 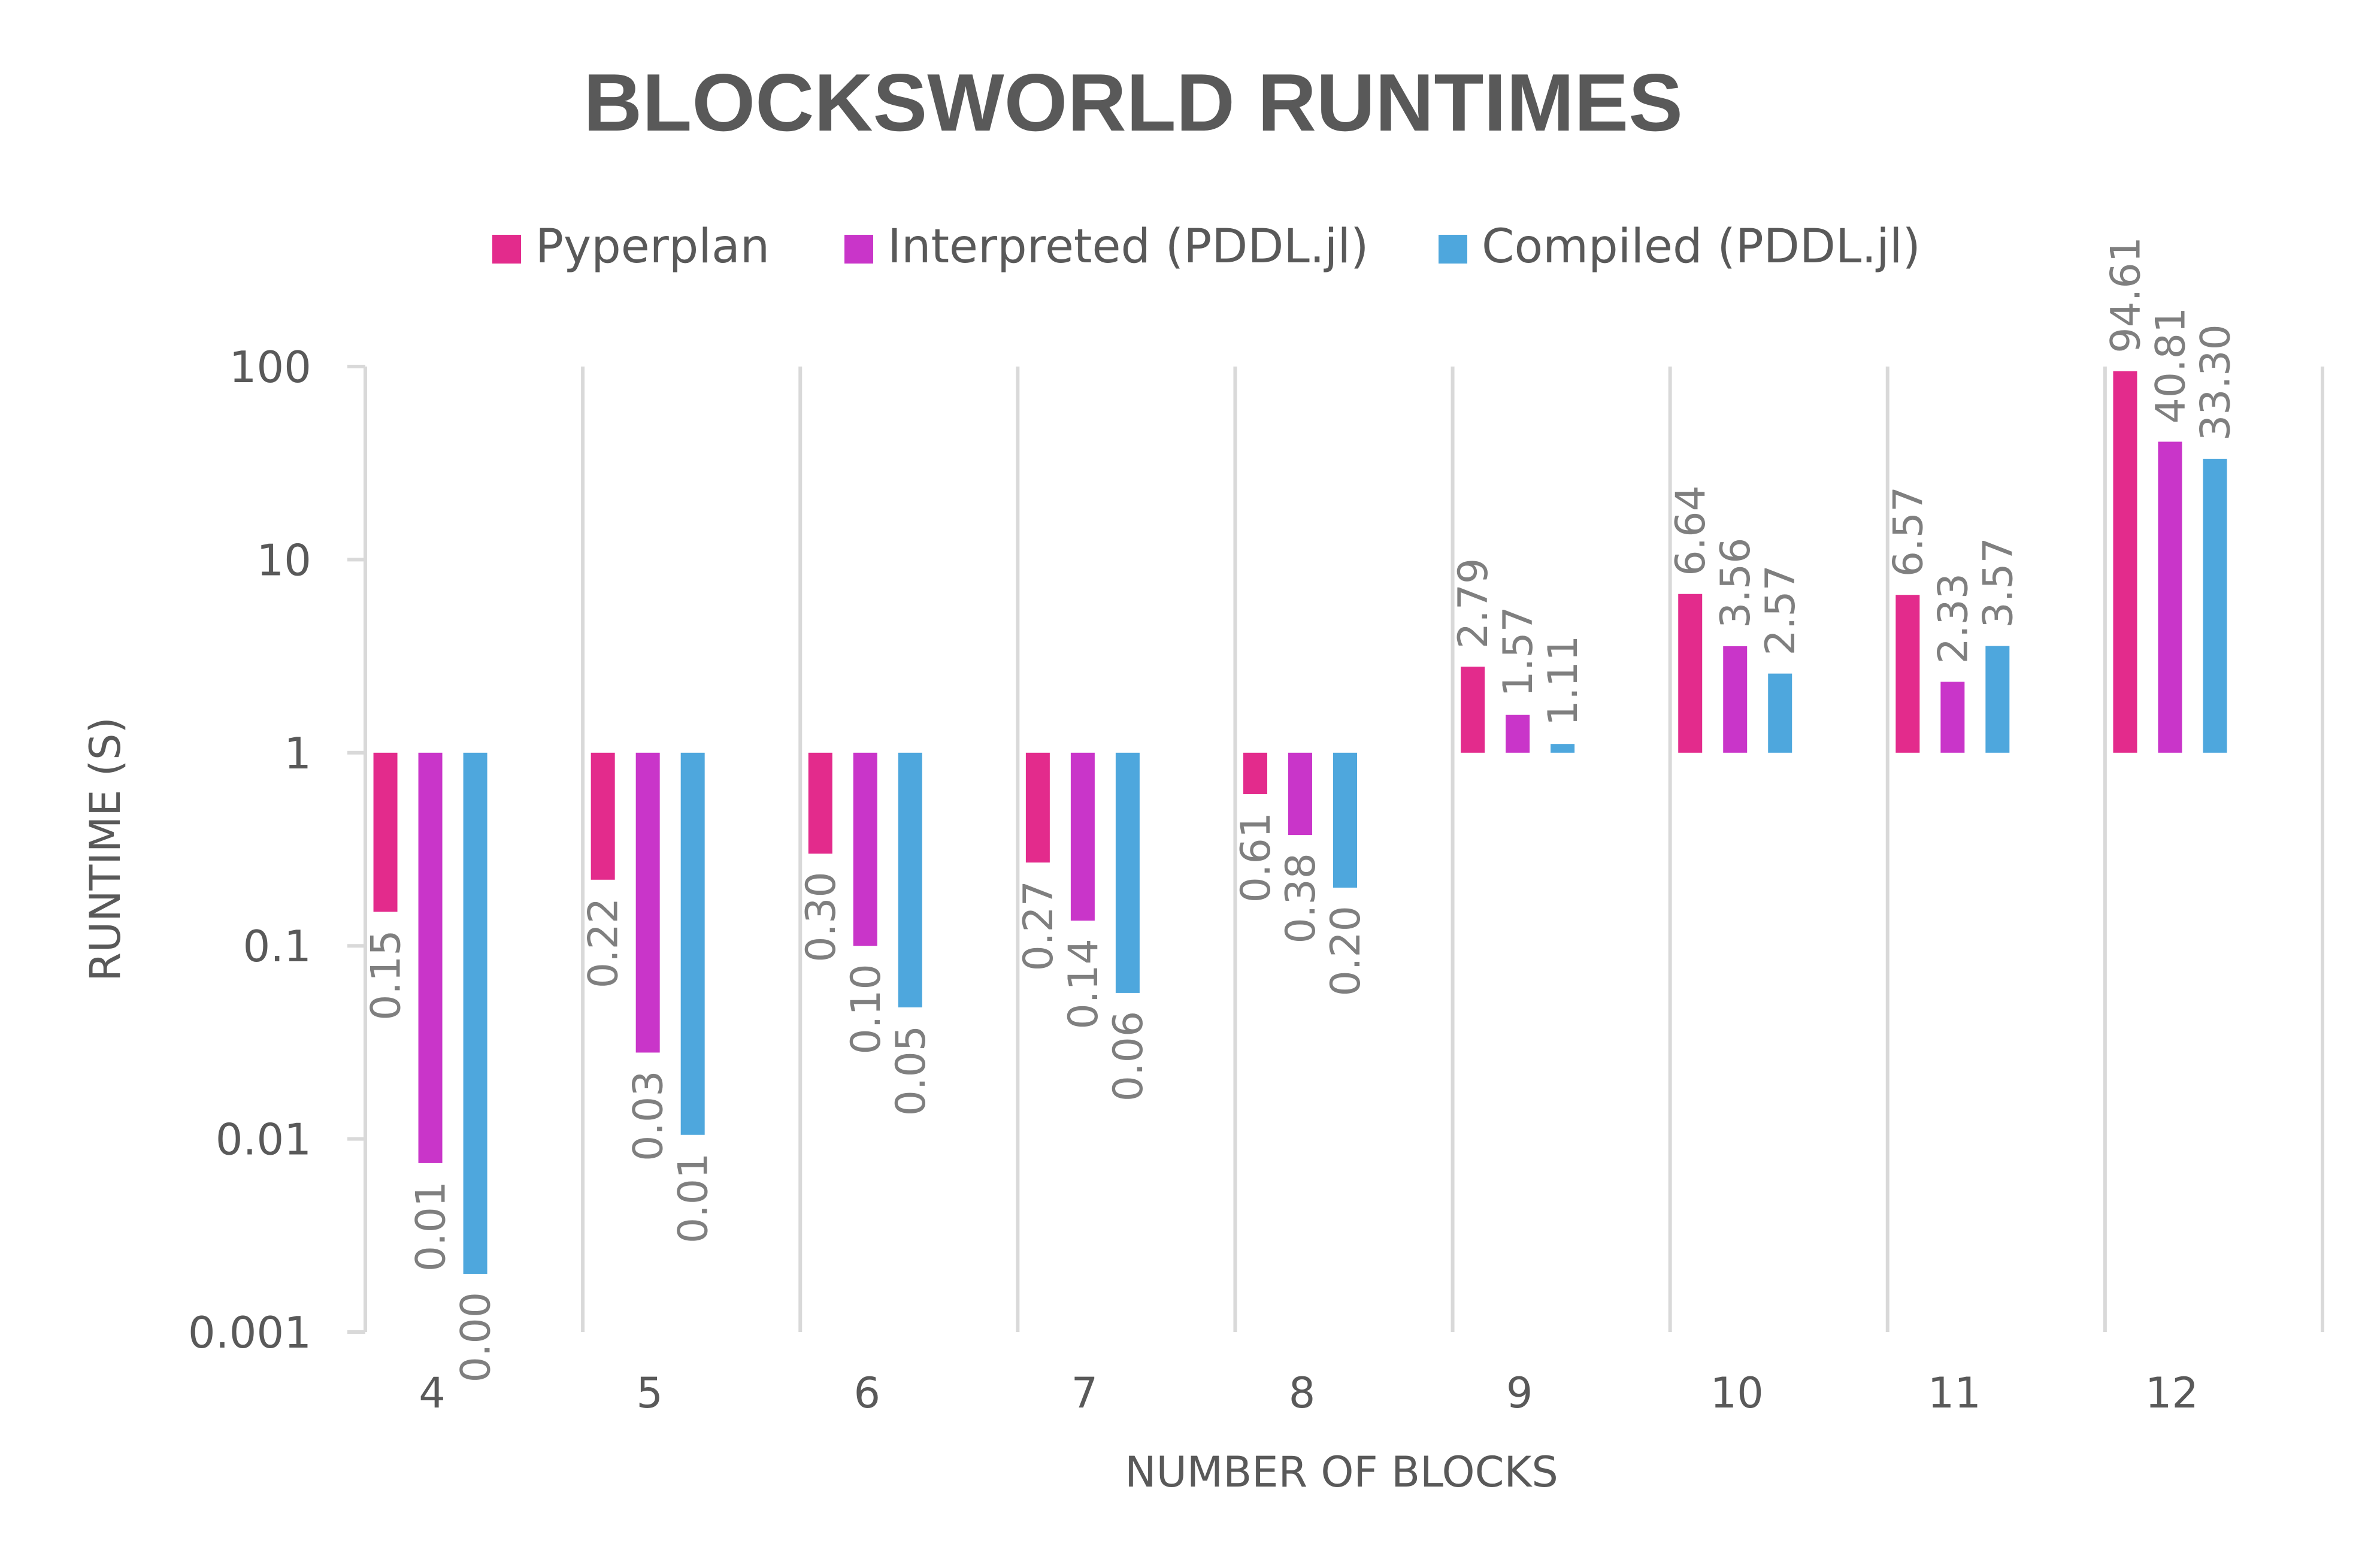 I want to click on data-label: 94.61, so click(x=2125, y=295).